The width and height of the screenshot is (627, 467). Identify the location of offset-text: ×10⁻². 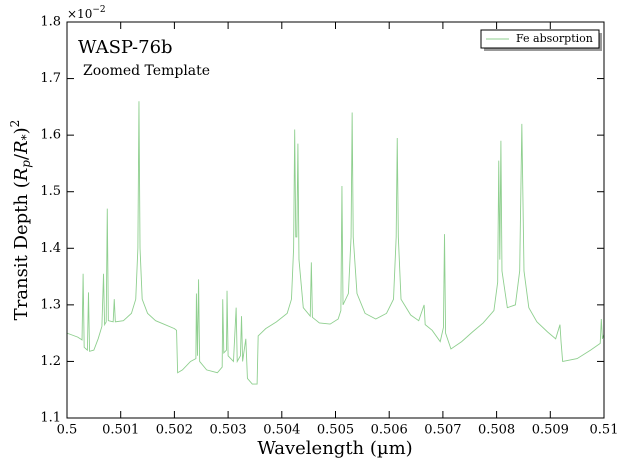
(86, 13).